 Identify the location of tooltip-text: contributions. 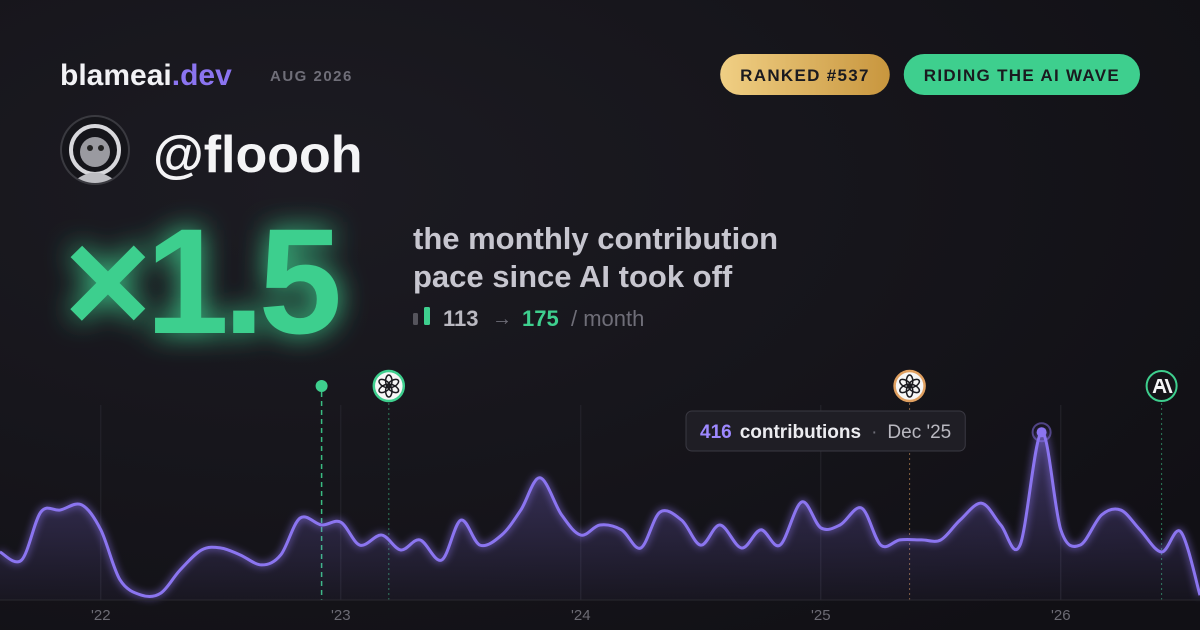
(800, 432).